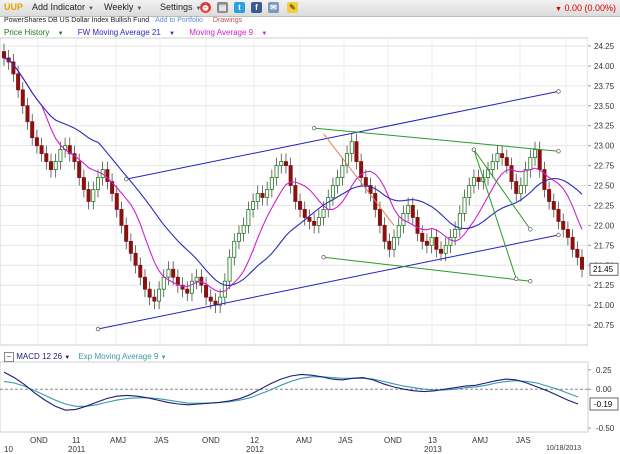 The height and width of the screenshot is (454, 620). Describe the element at coordinates (590, 8) in the screenshot. I see `price-change-value: 0.00 (0.00%)` at that location.